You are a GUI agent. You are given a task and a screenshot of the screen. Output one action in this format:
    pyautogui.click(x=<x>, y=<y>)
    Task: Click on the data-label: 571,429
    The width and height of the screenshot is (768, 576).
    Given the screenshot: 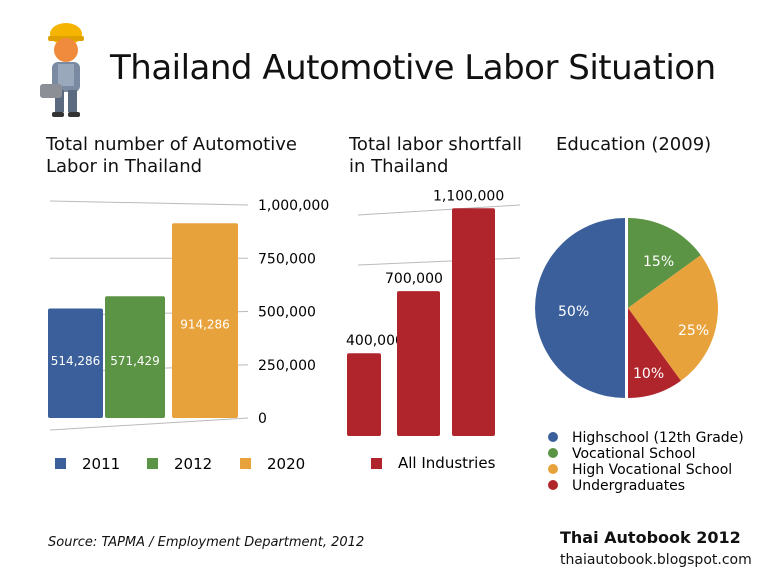 What is the action you would take?
    pyautogui.click(x=135, y=361)
    